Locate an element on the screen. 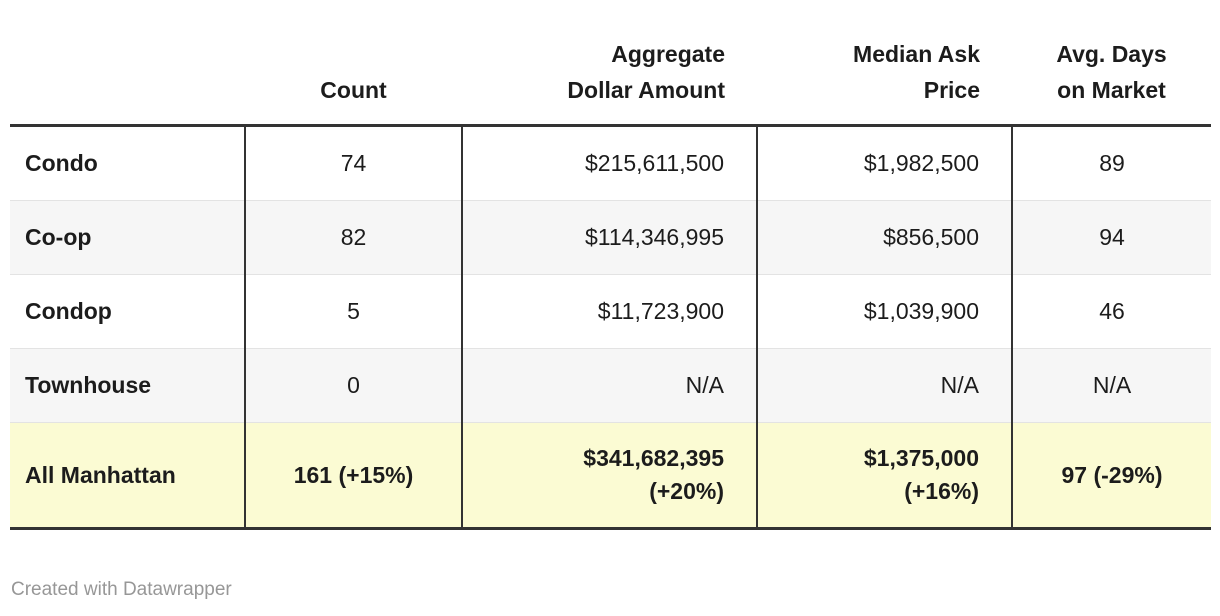 The image size is (1220, 616). header-aggregate-dollar-amount: Aggregate Dollar Amount is located at coordinates (609, 63).